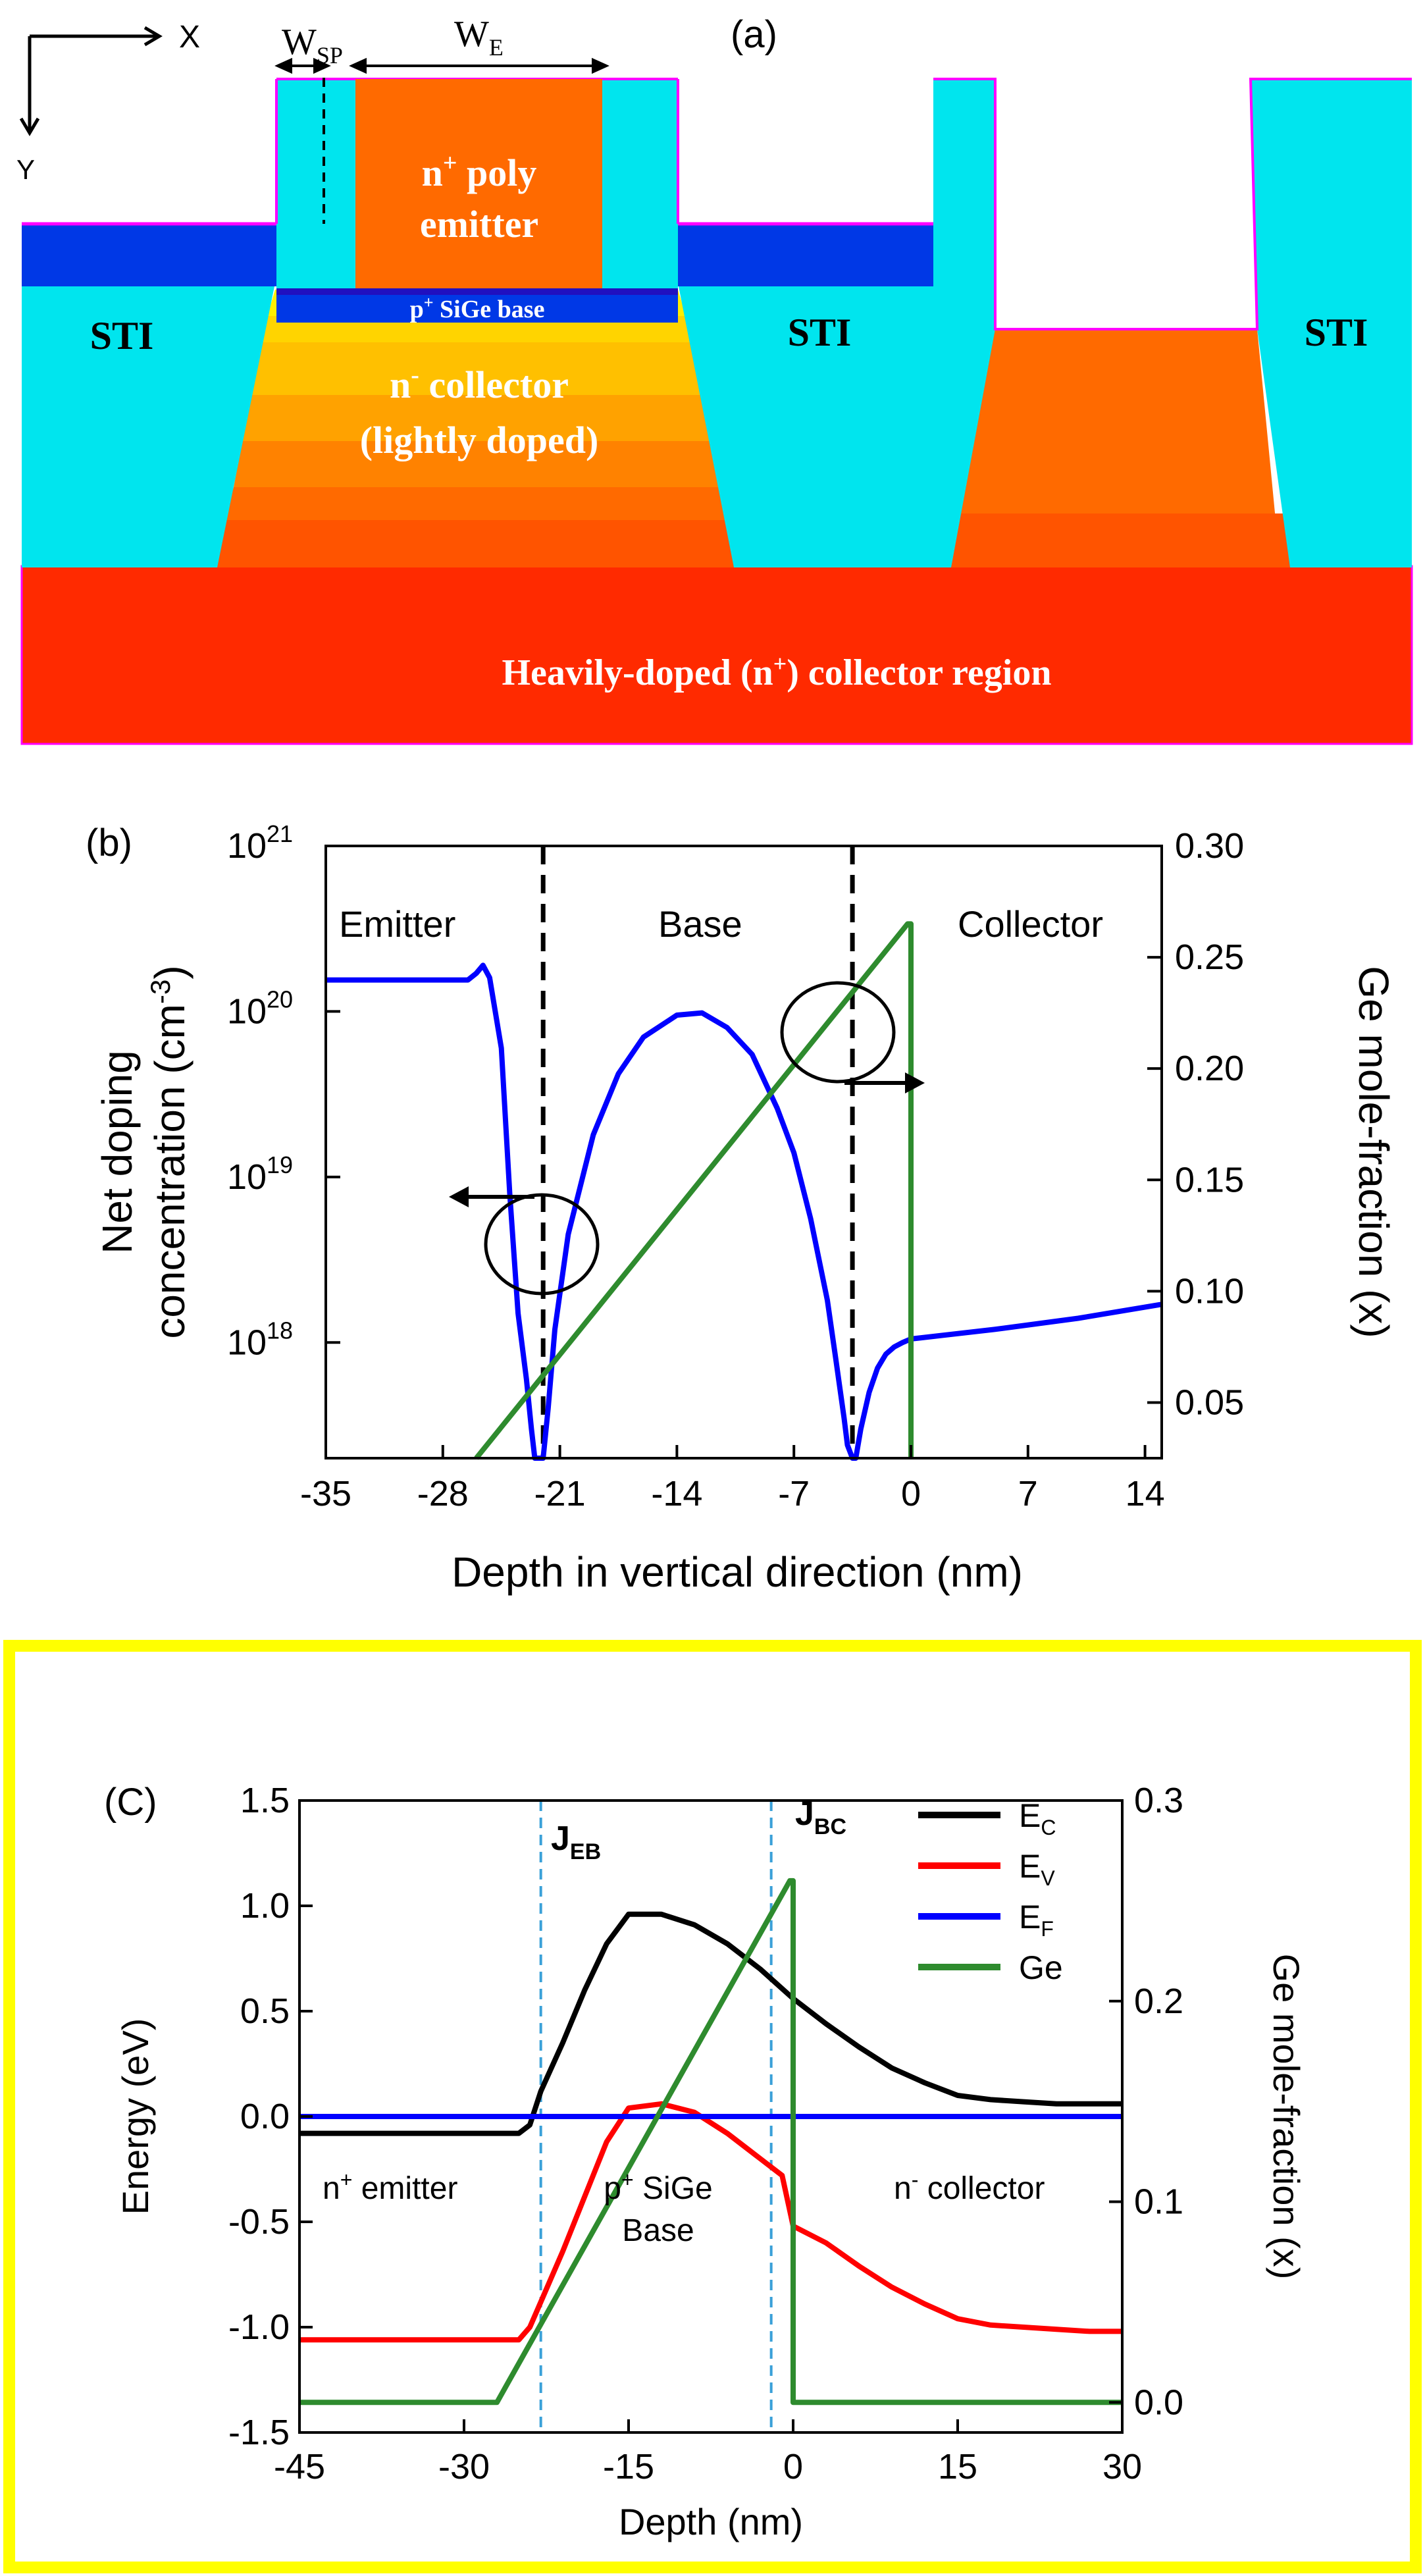  I want to click on heavy-collector-region, so click(717, 655).